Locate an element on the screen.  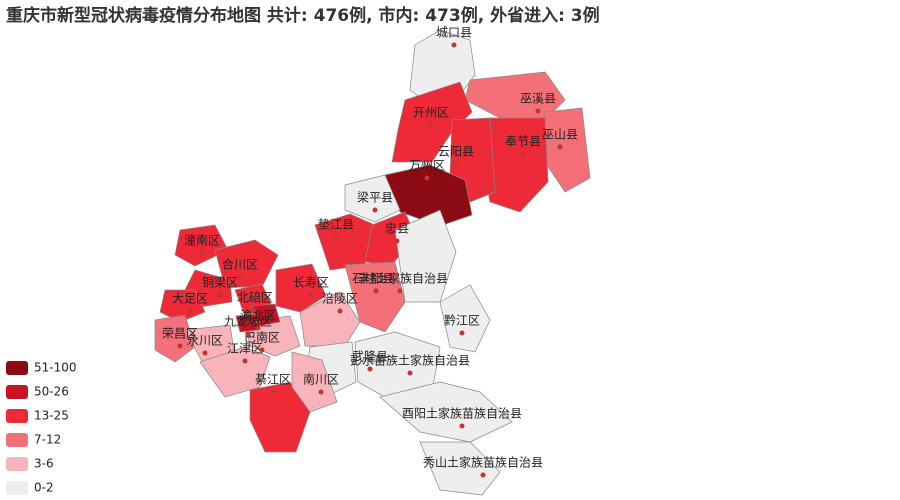
legend-label: 7-12 is located at coordinates (47, 440).